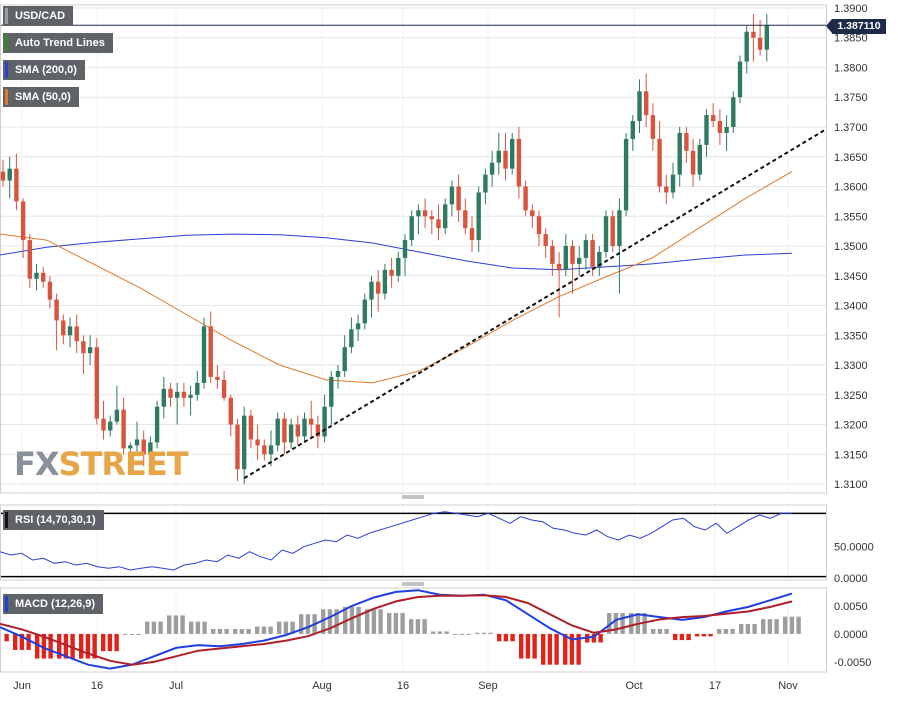 This screenshot has height=702, width=898. What do you see at coordinates (58, 43) in the screenshot?
I see `legend-trendlines: Auto Trend Lines` at bounding box center [58, 43].